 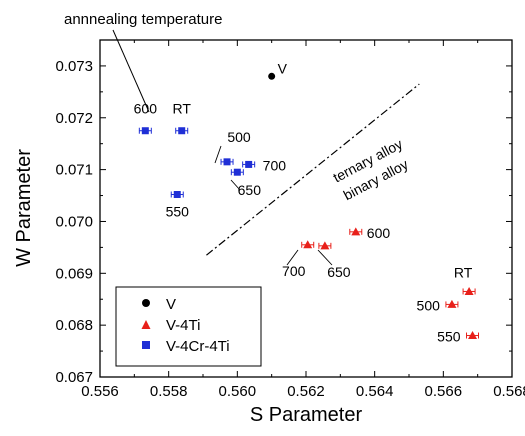 What do you see at coordinates (306, 415) in the screenshot?
I see `x-axis-label: S Parameter` at bounding box center [306, 415].